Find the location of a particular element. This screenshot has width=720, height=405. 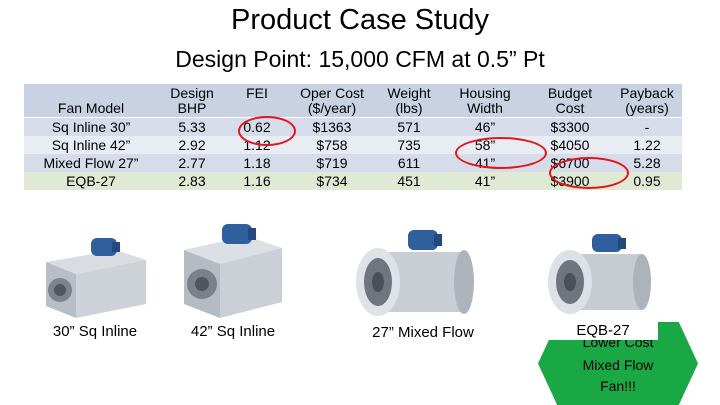

cell-payback: 0.95 is located at coordinates (647, 181).